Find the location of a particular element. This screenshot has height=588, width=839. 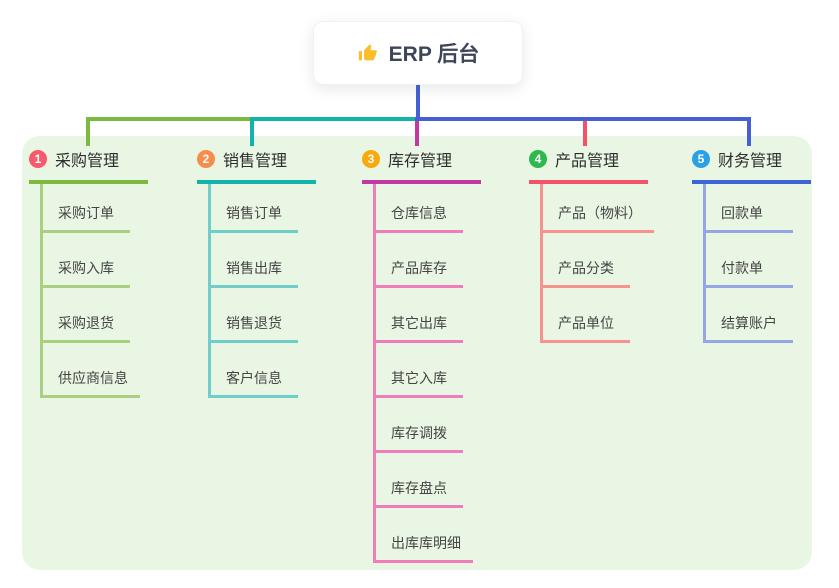

child-node: 采购入库 is located at coordinates (85, 273).